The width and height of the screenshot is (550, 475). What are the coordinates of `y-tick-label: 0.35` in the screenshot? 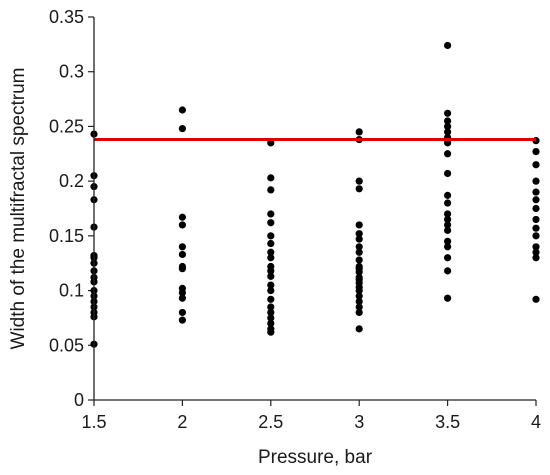 It's located at (66, 17).